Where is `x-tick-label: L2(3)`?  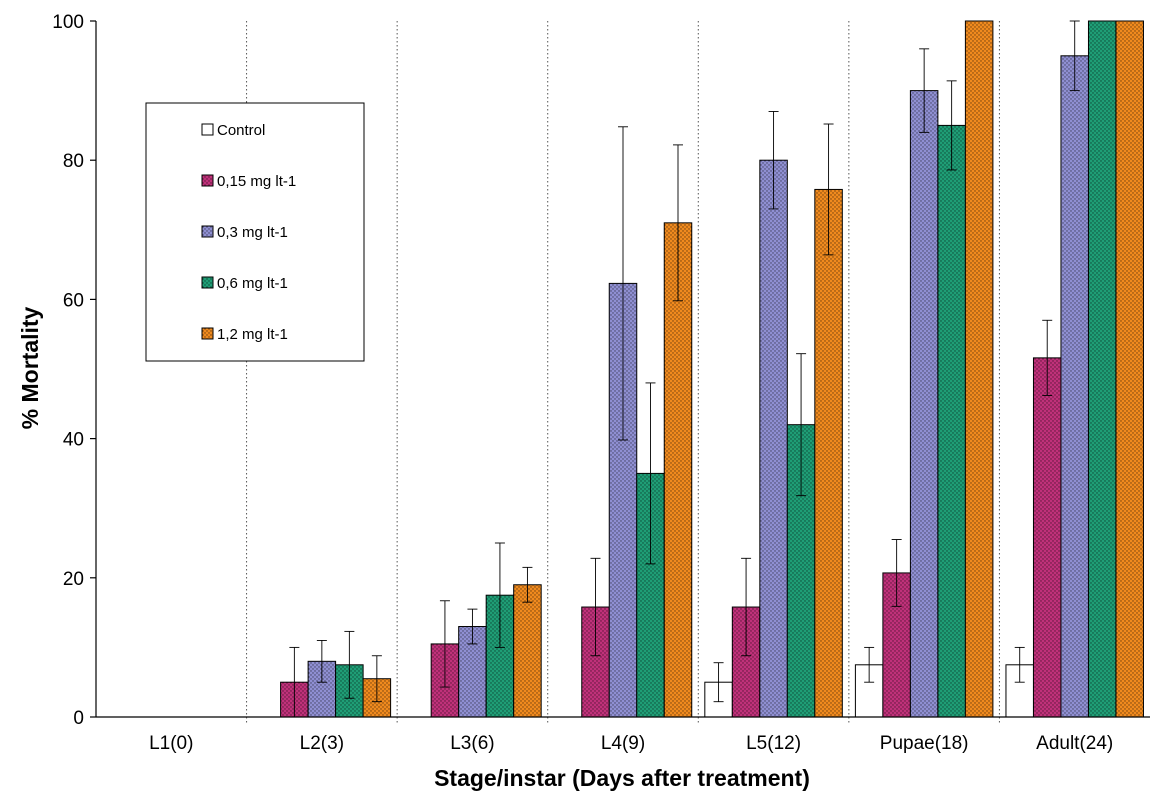 x-tick-label: L2(3) is located at coordinates (322, 743).